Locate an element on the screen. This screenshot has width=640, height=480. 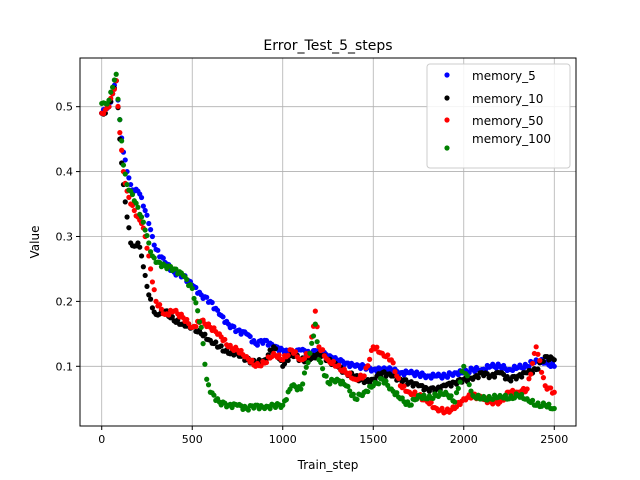
y-tick-label: 0.1 is located at coordinates (65, 366).